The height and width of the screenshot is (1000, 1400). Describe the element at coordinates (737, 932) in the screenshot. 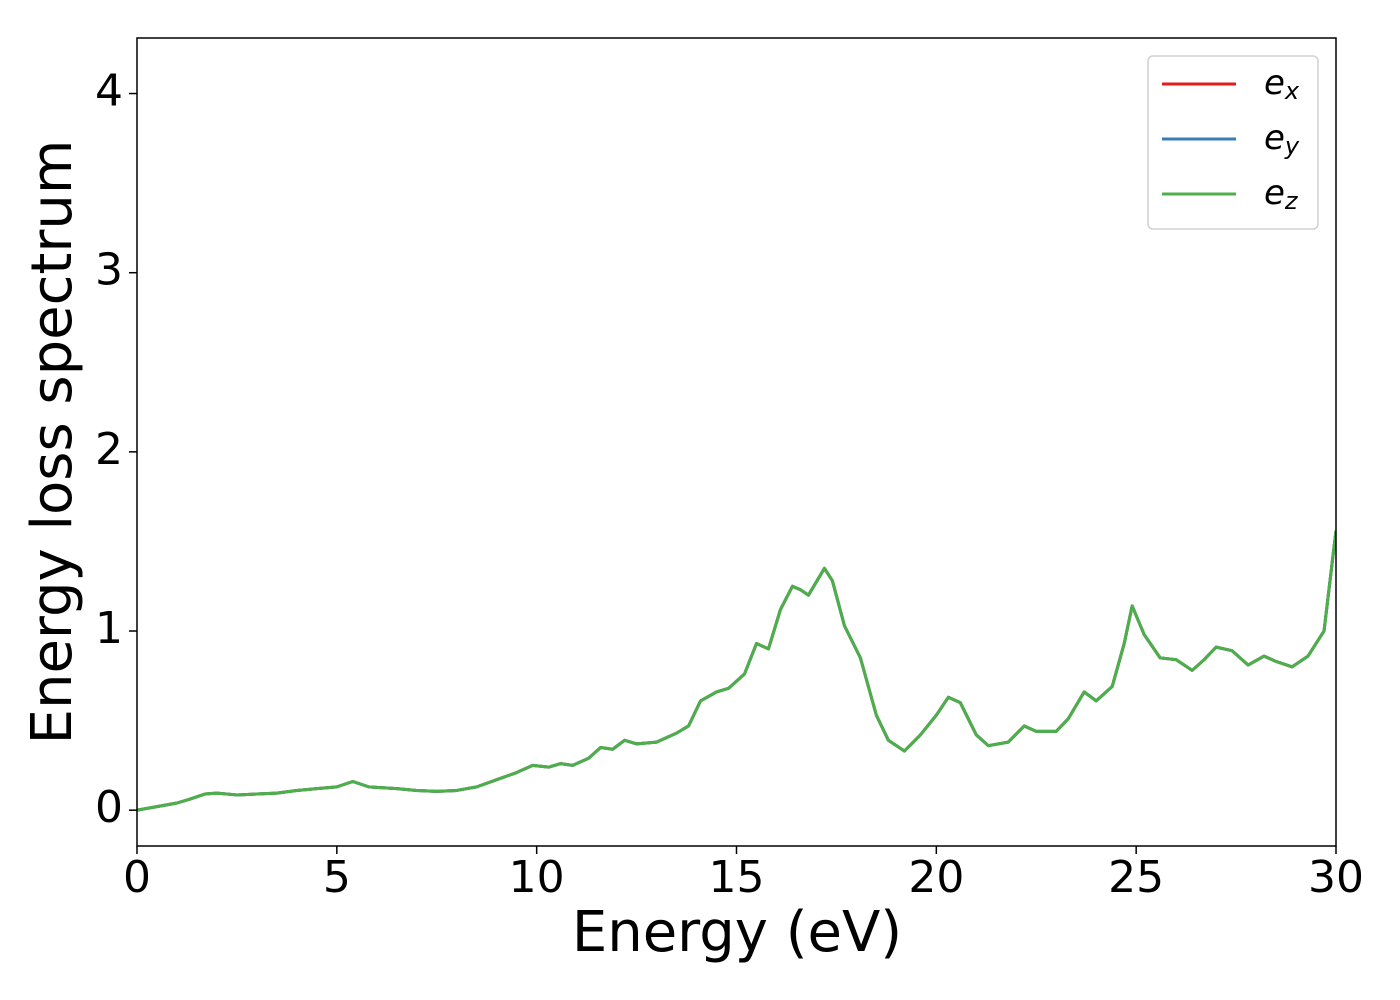

I see `x-axis-label: Energy (eV)` at that location.